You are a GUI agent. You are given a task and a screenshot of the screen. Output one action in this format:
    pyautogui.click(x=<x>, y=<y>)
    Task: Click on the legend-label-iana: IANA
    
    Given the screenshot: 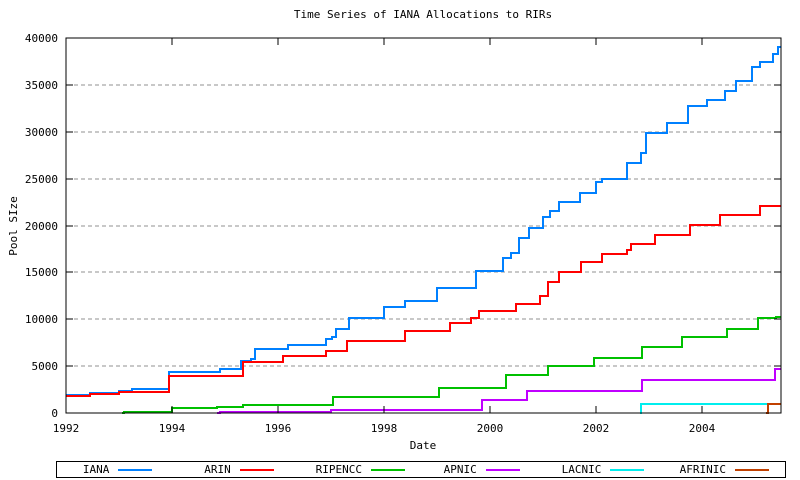 What is the action you would take?
    pyautogui.click(x=96, y=469)
    